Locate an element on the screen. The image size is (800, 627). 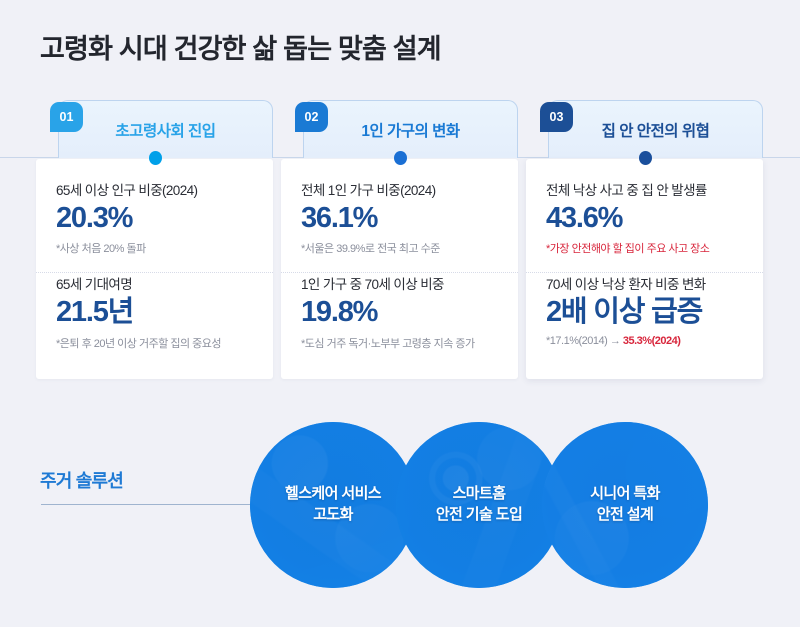
stat-value: 2배 이상 급증 is located at coordinates (624, 312).